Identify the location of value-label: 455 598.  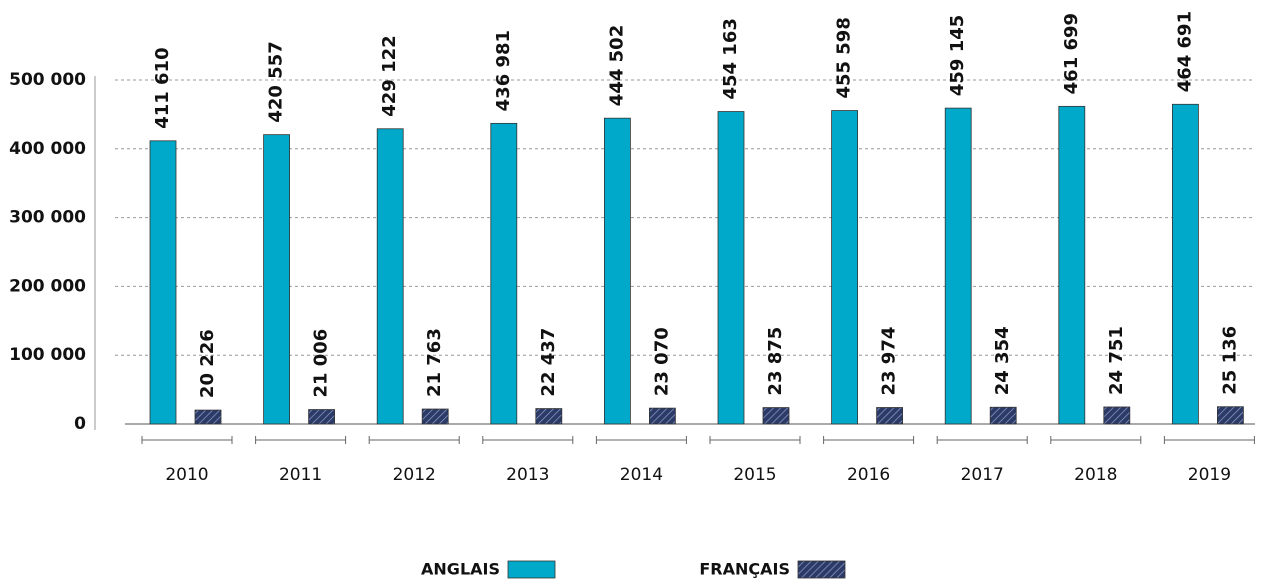
(844, 57).